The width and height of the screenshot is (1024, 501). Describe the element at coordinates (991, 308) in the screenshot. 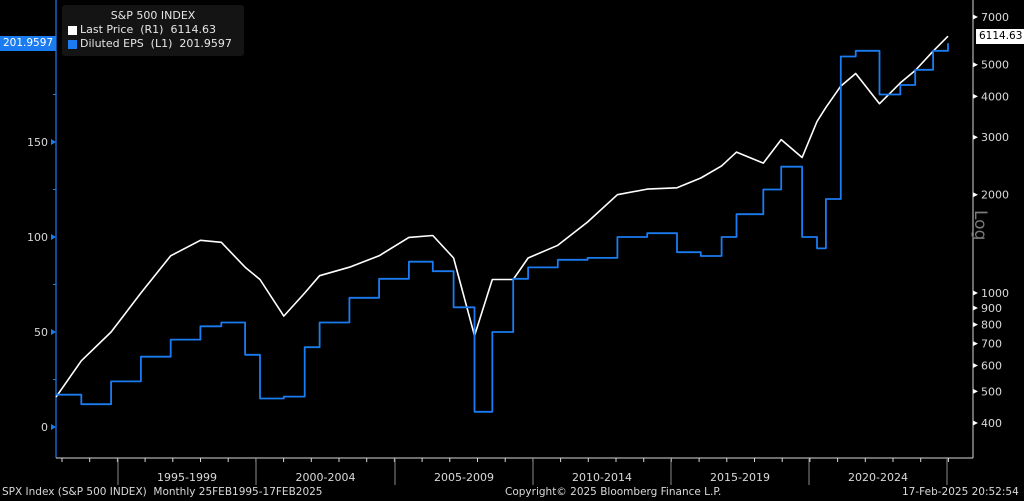

I see `right-tick-label: 900` at that location.